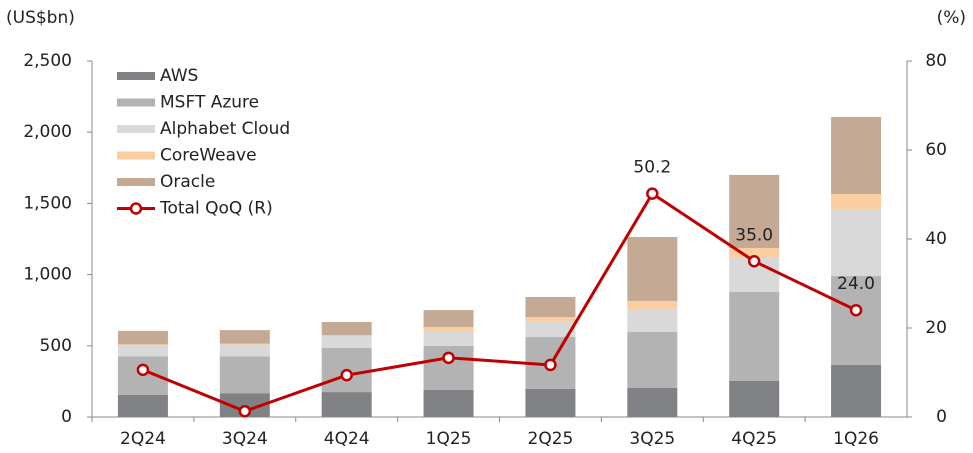  Describe the element at coordinates (856, 284) in the screenshot. I see `data-label: 24.0` at that location.